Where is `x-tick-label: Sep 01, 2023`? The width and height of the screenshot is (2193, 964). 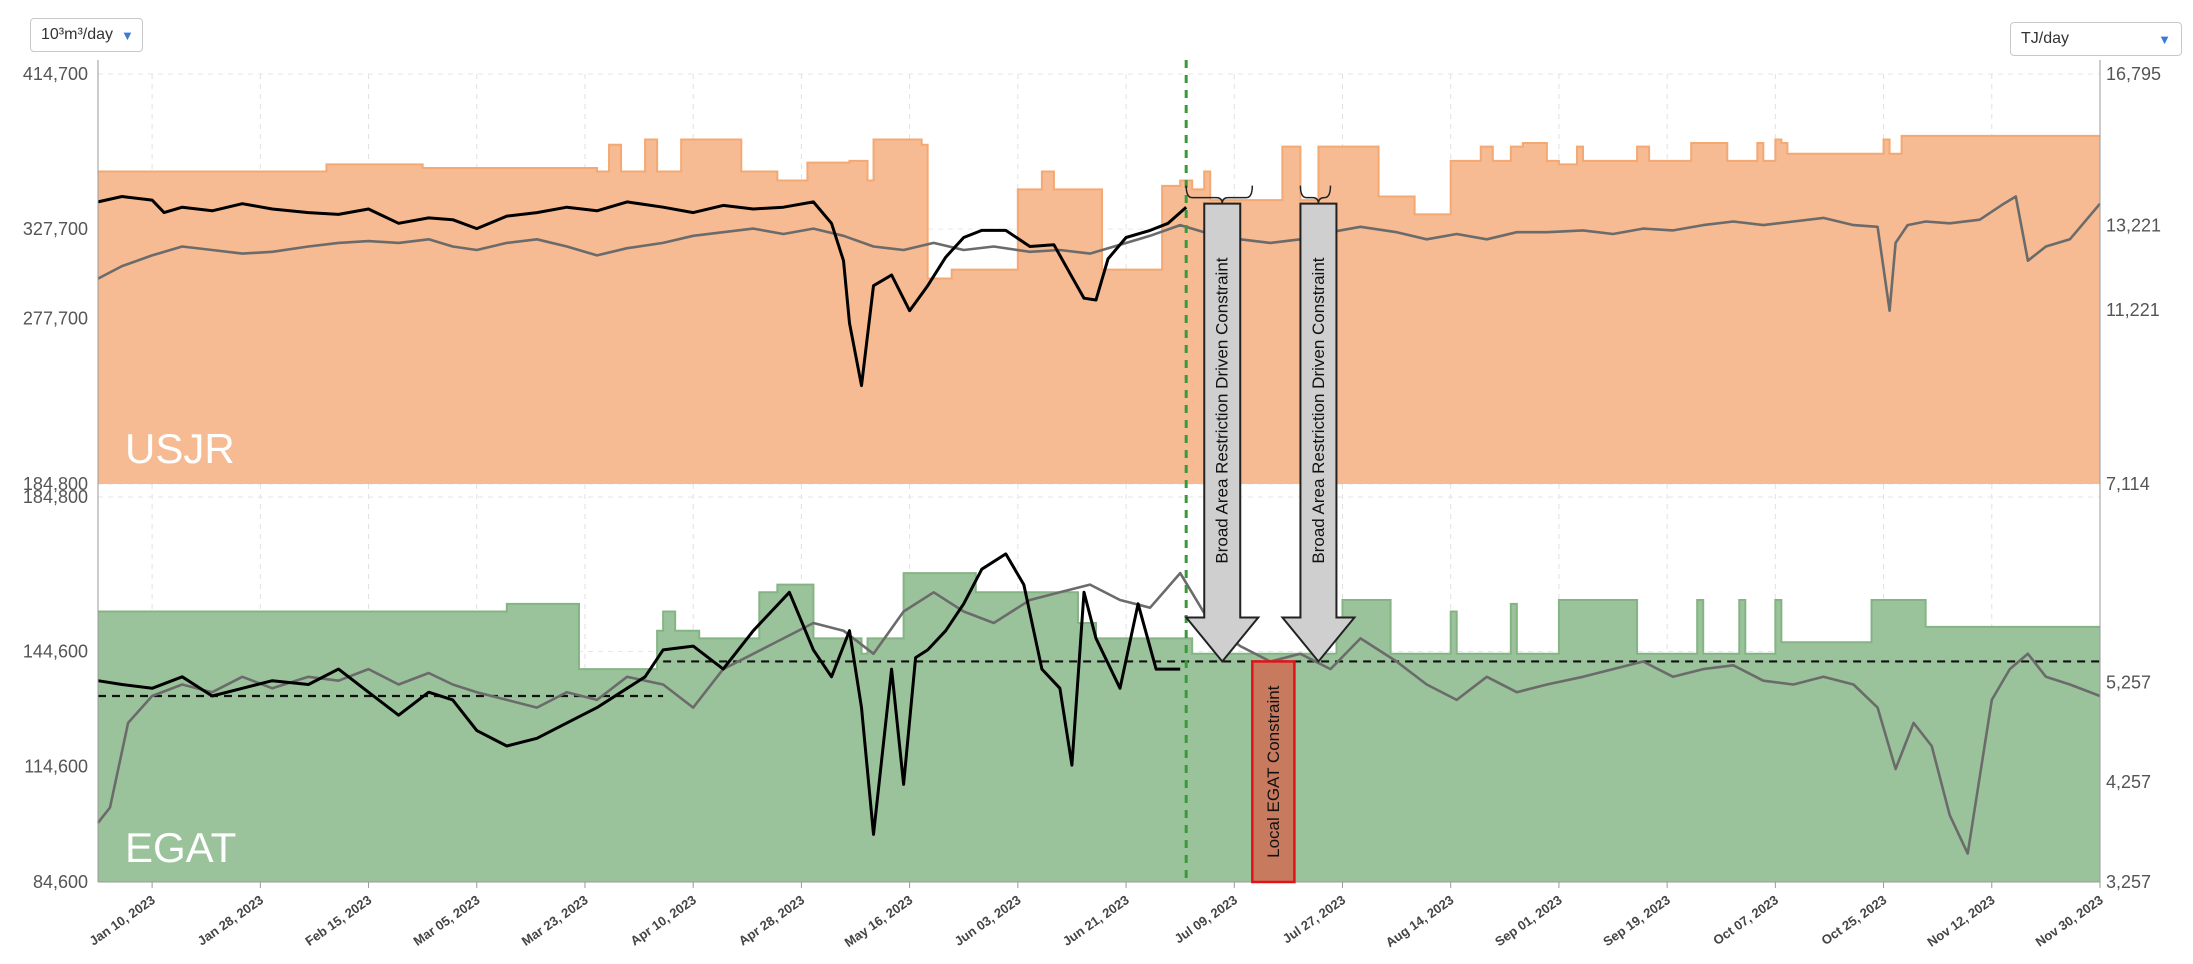 x-tick-label: Sep 01, 2023 is located at coordinates (1528, 920).